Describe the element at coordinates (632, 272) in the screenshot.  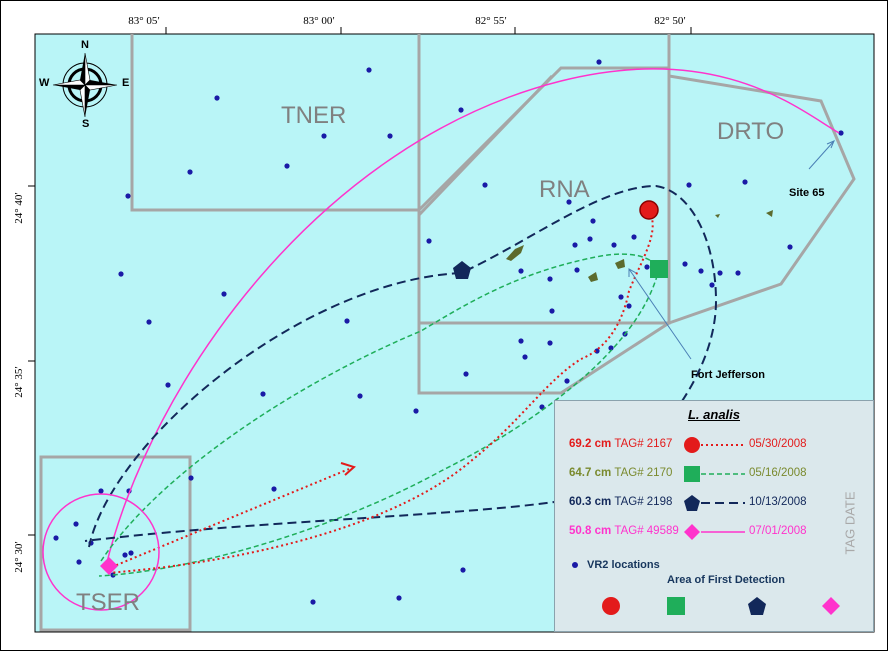
I see `fort-jefferson-arrowhead` at that location.